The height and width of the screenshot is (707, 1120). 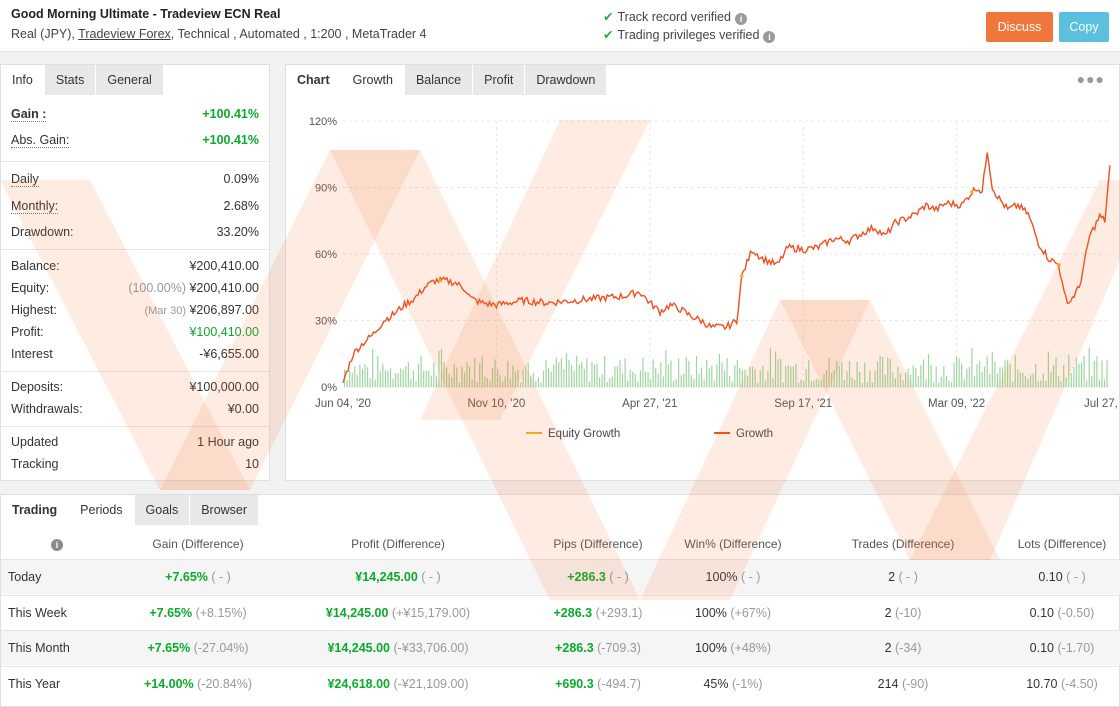 What do you see at coordinates (598, 684) in the screenshot?
I see `pips-cell: +690.3 (-494.7)` at bounding box center [598, 684].